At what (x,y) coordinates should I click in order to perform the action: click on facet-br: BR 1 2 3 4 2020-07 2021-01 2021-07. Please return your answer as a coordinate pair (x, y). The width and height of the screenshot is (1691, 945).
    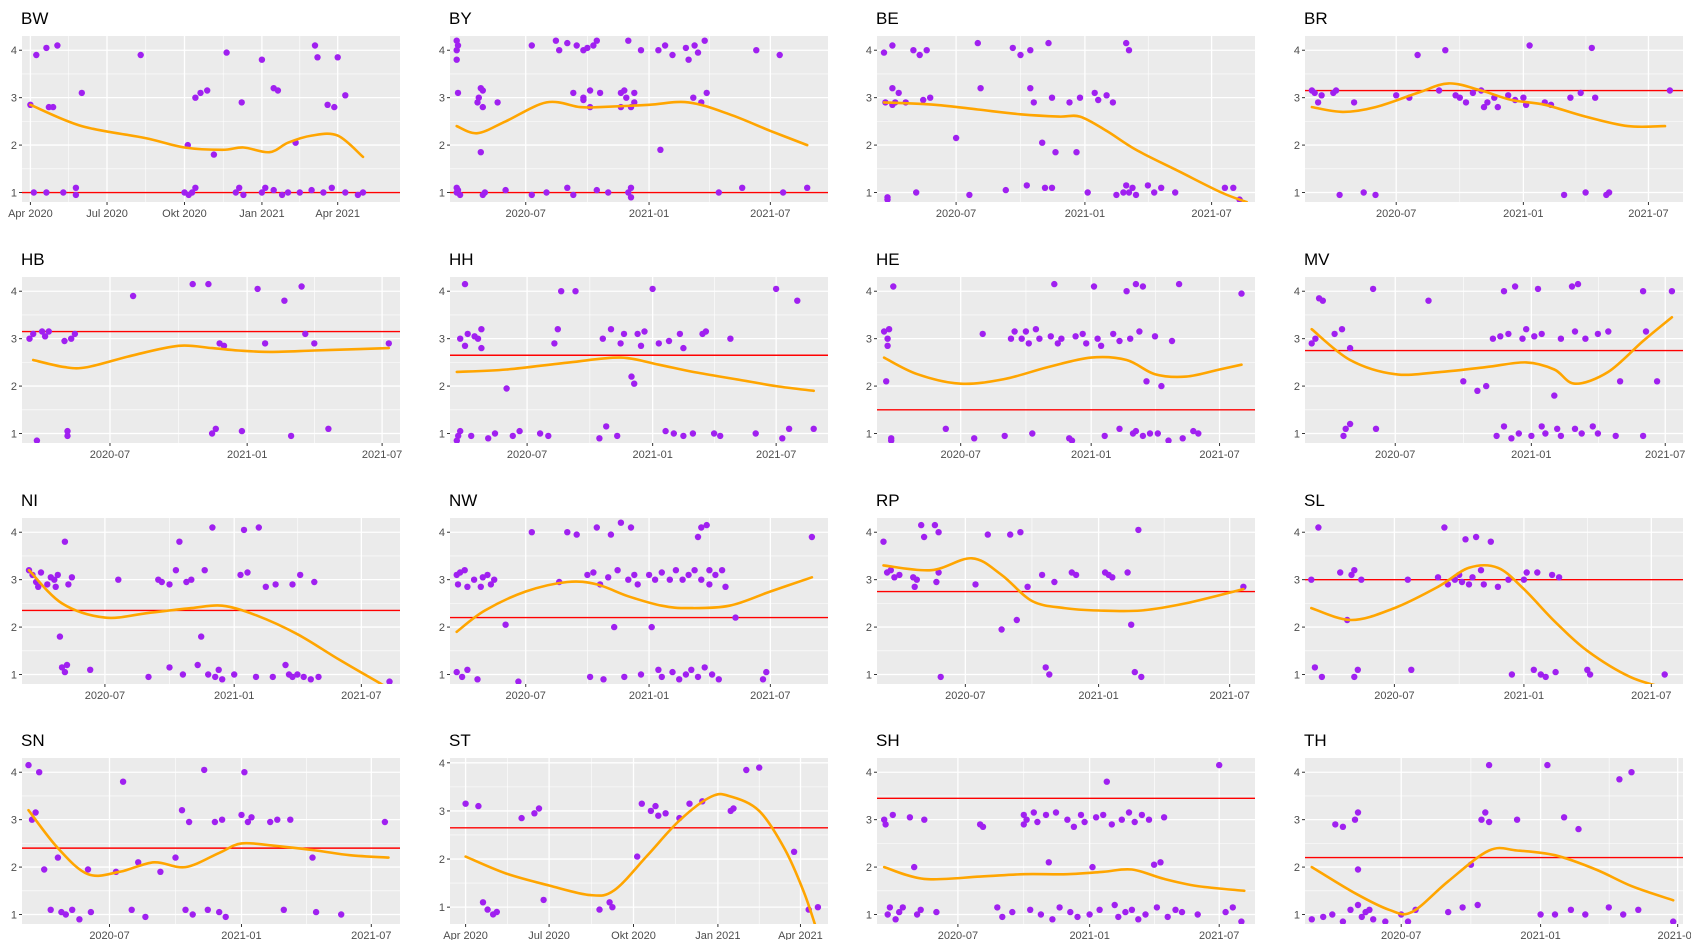
    Looking at the image, I should click on (1488, 114).